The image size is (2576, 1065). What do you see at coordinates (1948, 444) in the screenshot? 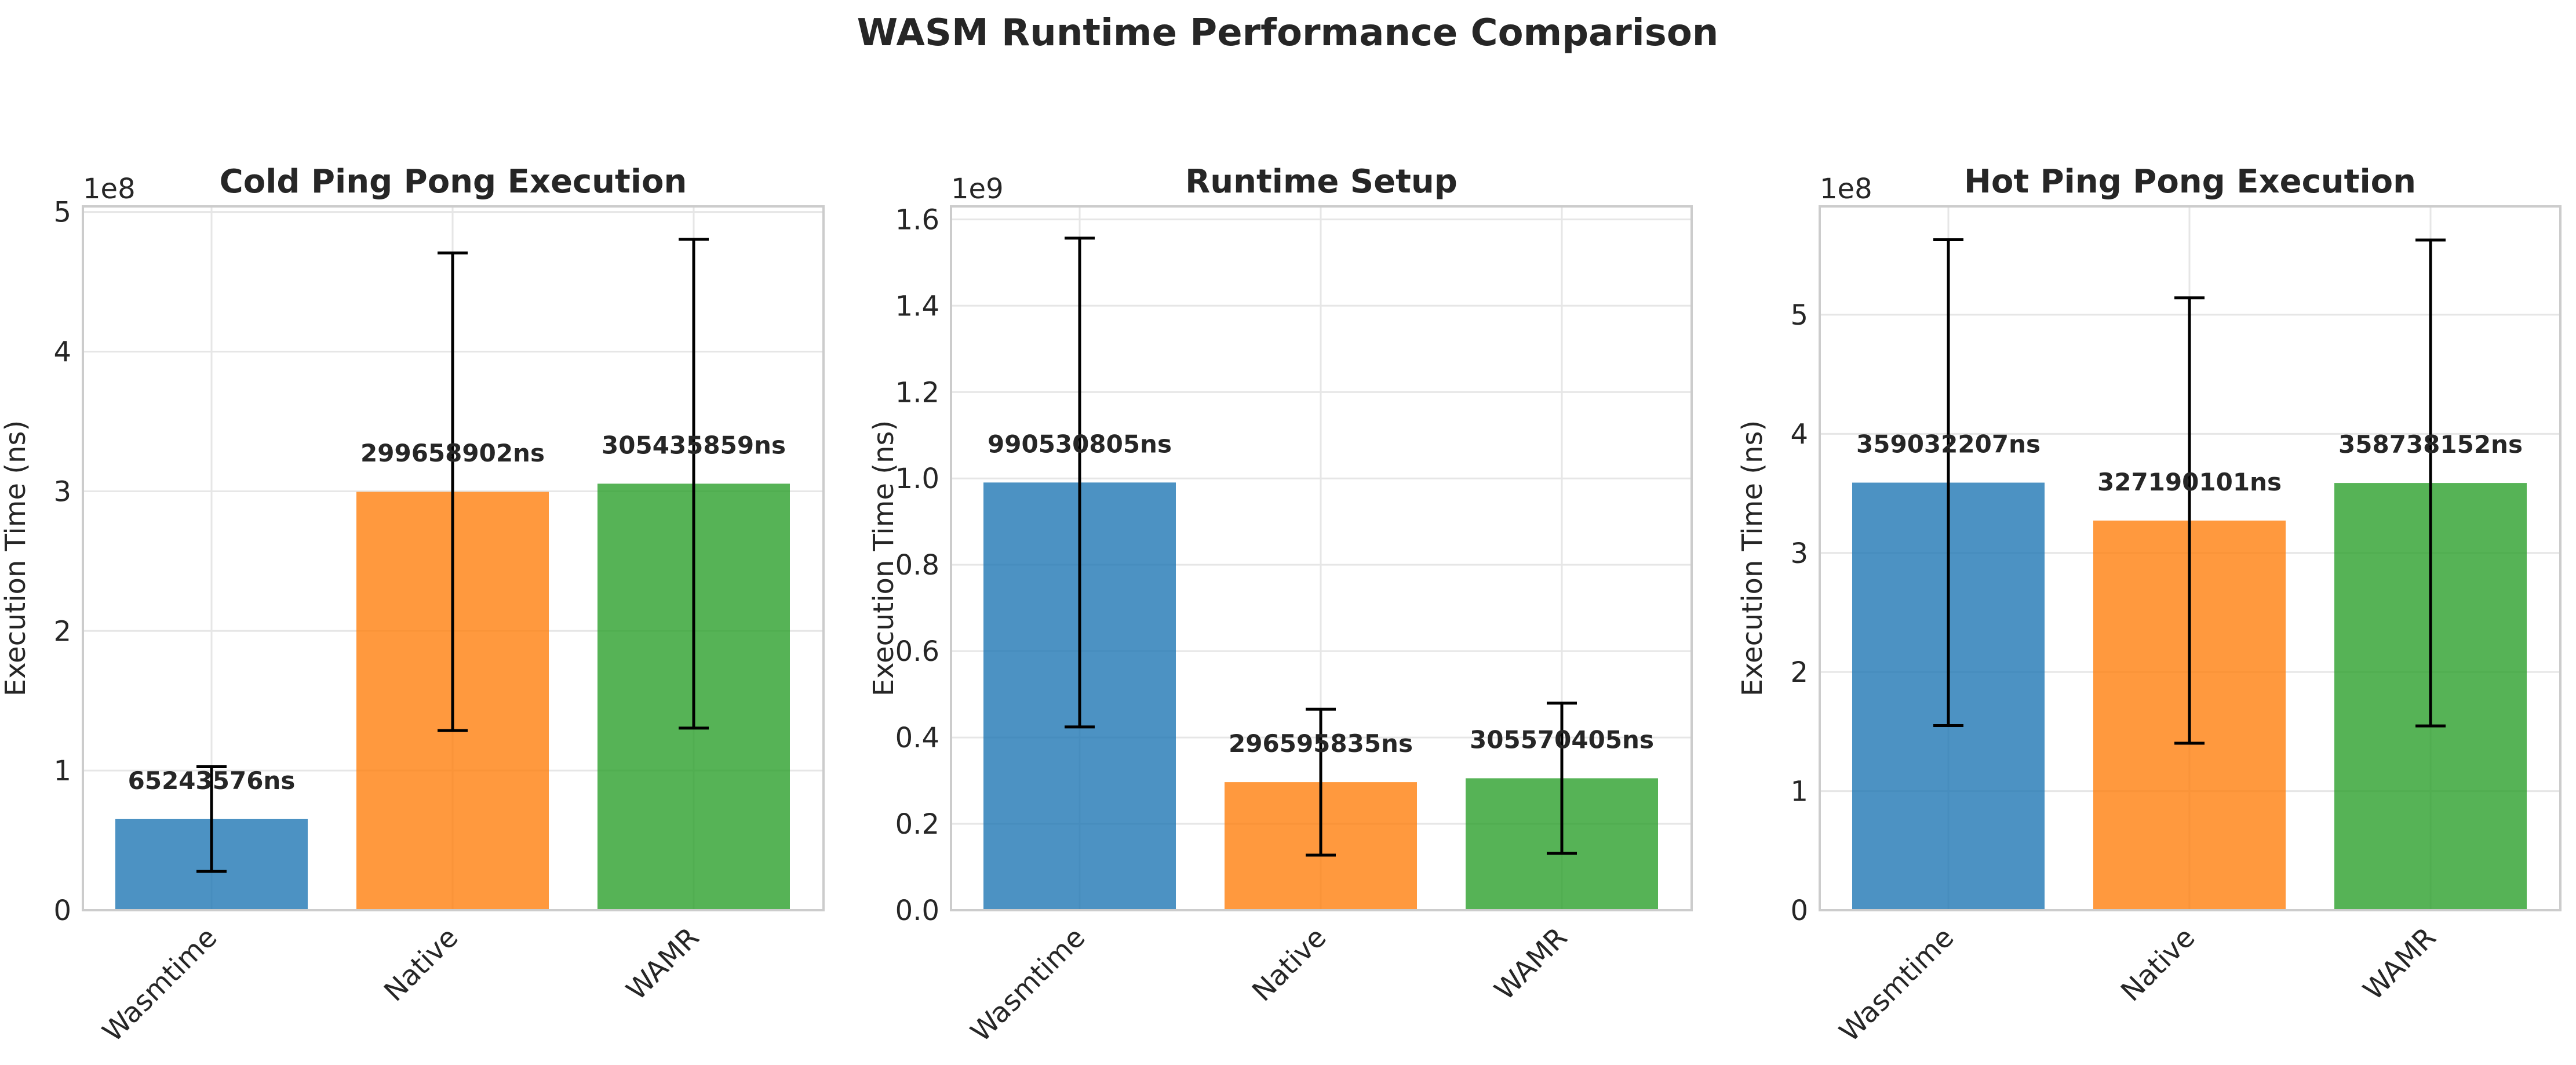
I see `data-label: 359032207ns` at bounding box center [1948, 444].